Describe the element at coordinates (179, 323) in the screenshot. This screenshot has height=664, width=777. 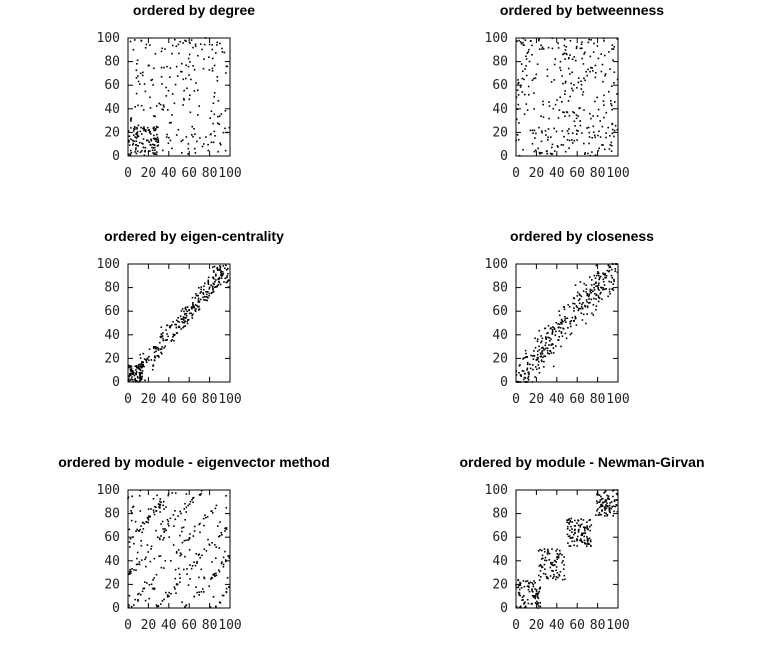
I see `plot-frame` at that location.